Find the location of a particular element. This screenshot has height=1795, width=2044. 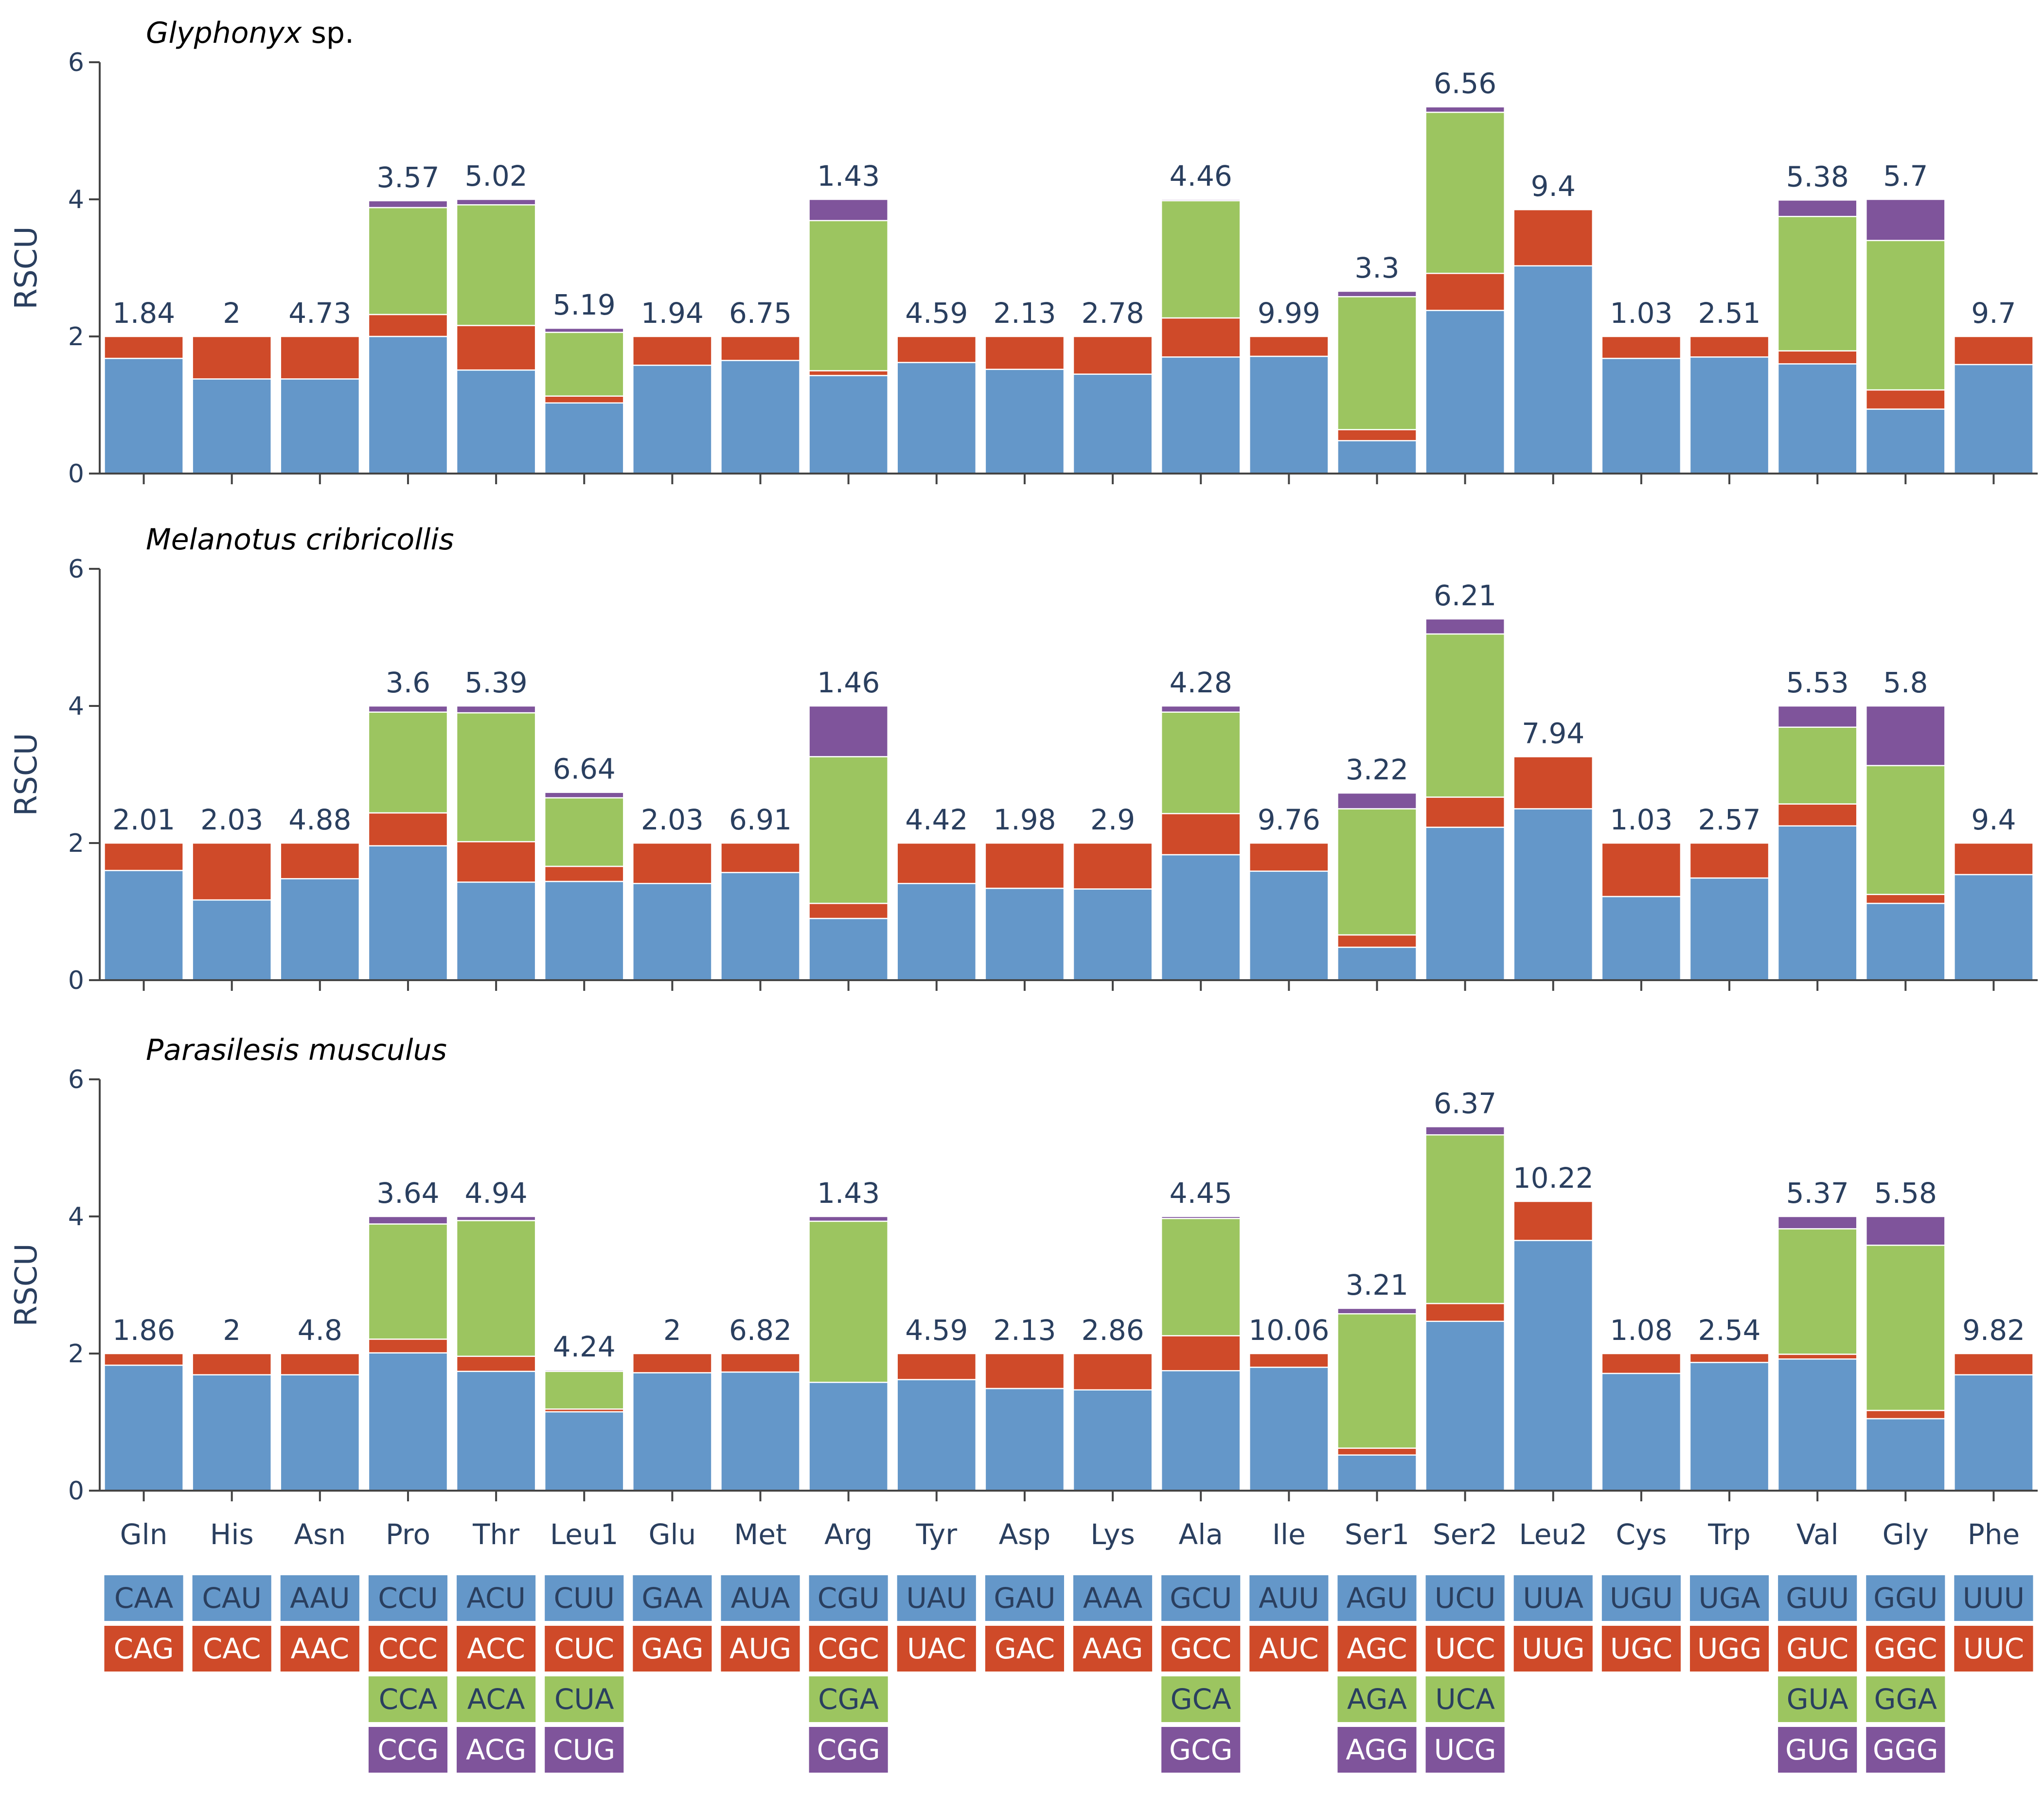

bar-segment-uau is located at coordinates (937, 931).